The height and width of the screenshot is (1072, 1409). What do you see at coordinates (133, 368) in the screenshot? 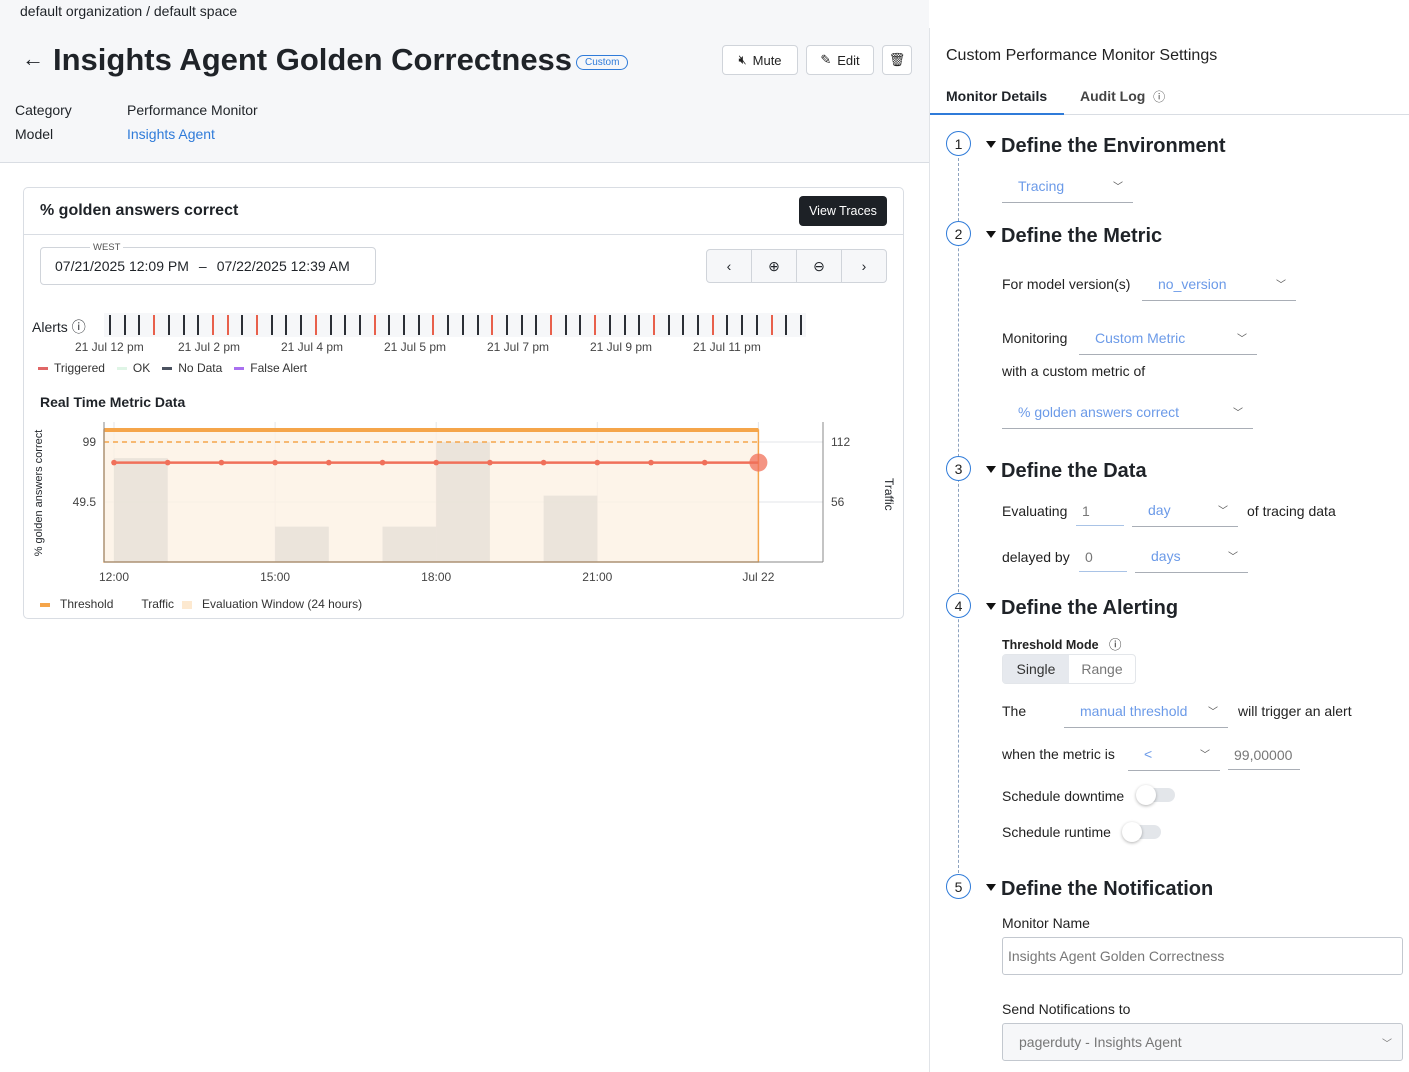
I see `legend-item: OK` at bounding box center [133, 368].